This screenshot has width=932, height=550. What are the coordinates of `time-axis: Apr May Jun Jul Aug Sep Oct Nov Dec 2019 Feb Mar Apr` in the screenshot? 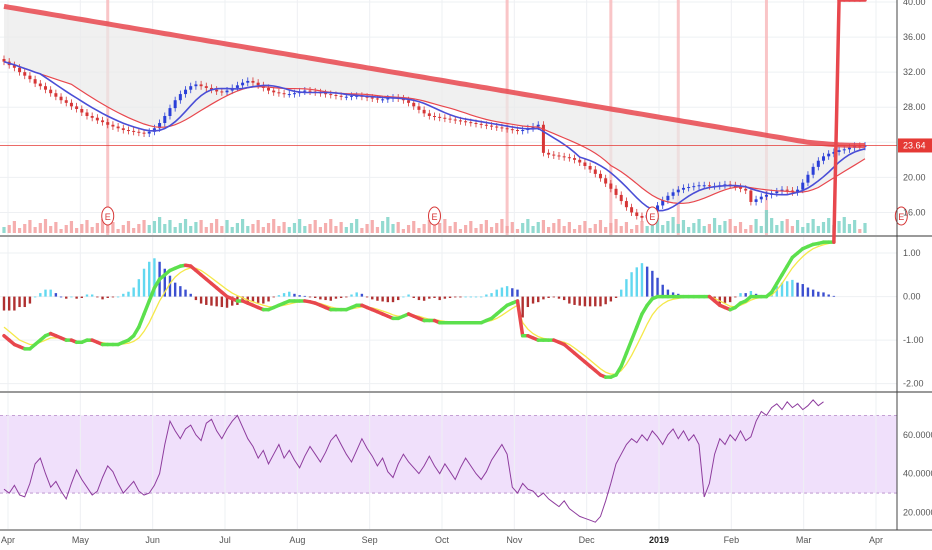 It's located at (442, 540).